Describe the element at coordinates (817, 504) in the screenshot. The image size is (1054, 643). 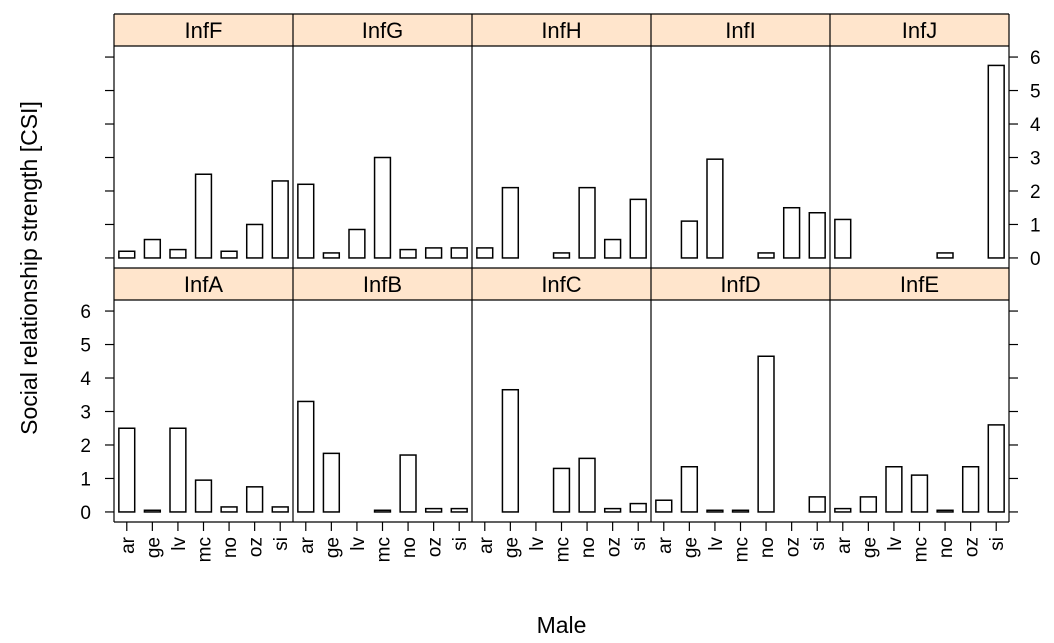
I see `bar-infd-si` at that location.